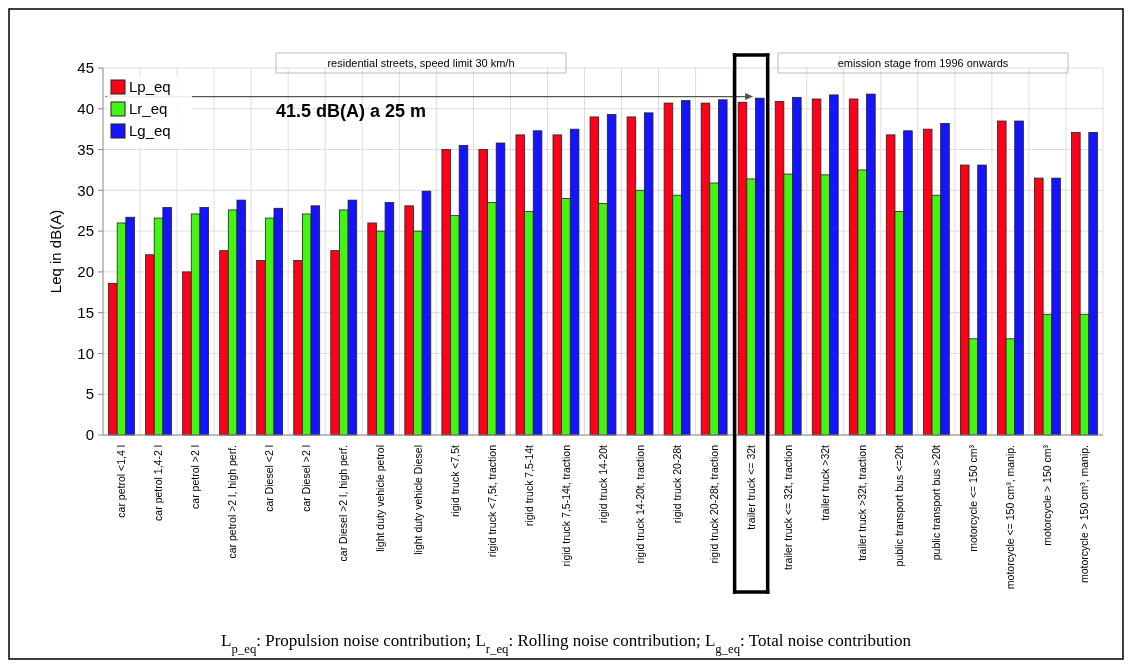 The image size is (1132, 668). Describe the element at coordinates (454, 481) in the screenshot. I see `x-tick-label: rigid truck <7,5t` at that location.